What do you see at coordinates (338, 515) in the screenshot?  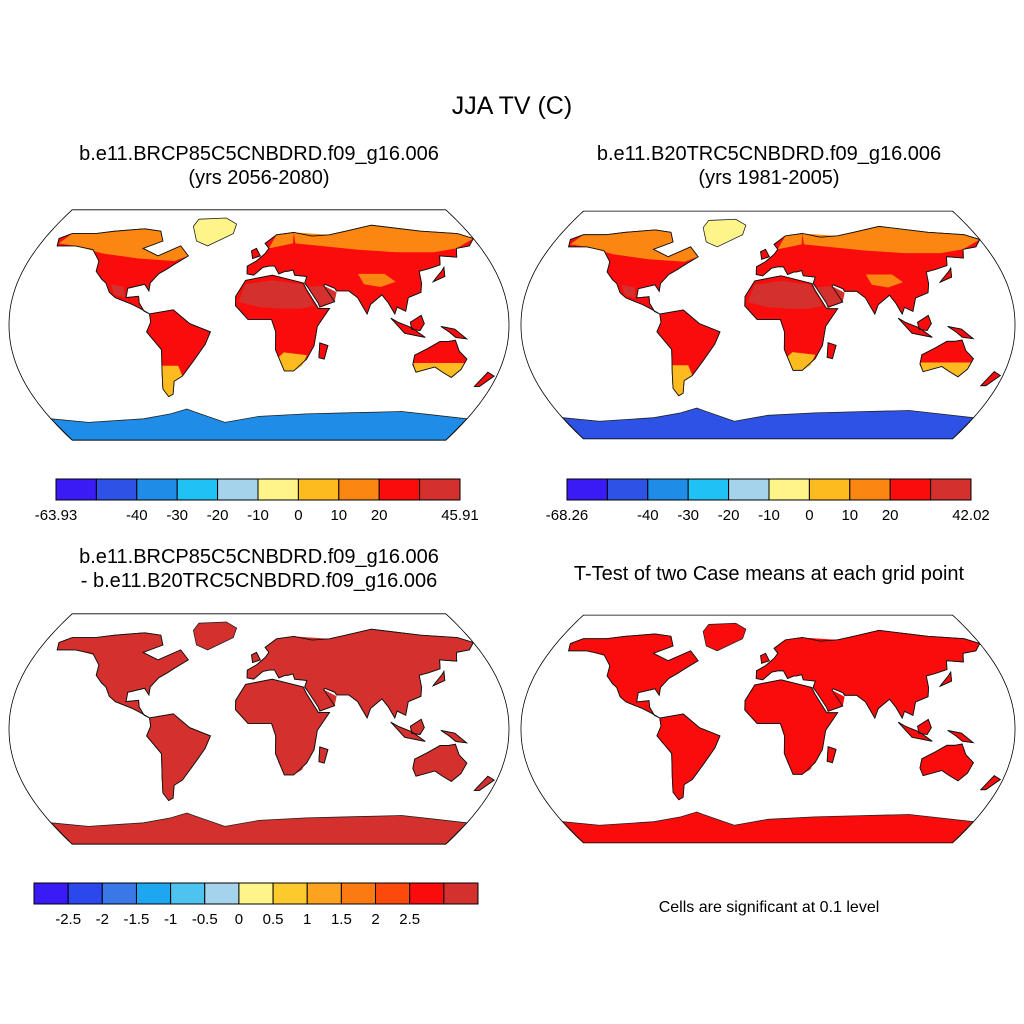 I see `colorbar-future-tick-label: 10` at bounding box center [338, 515].